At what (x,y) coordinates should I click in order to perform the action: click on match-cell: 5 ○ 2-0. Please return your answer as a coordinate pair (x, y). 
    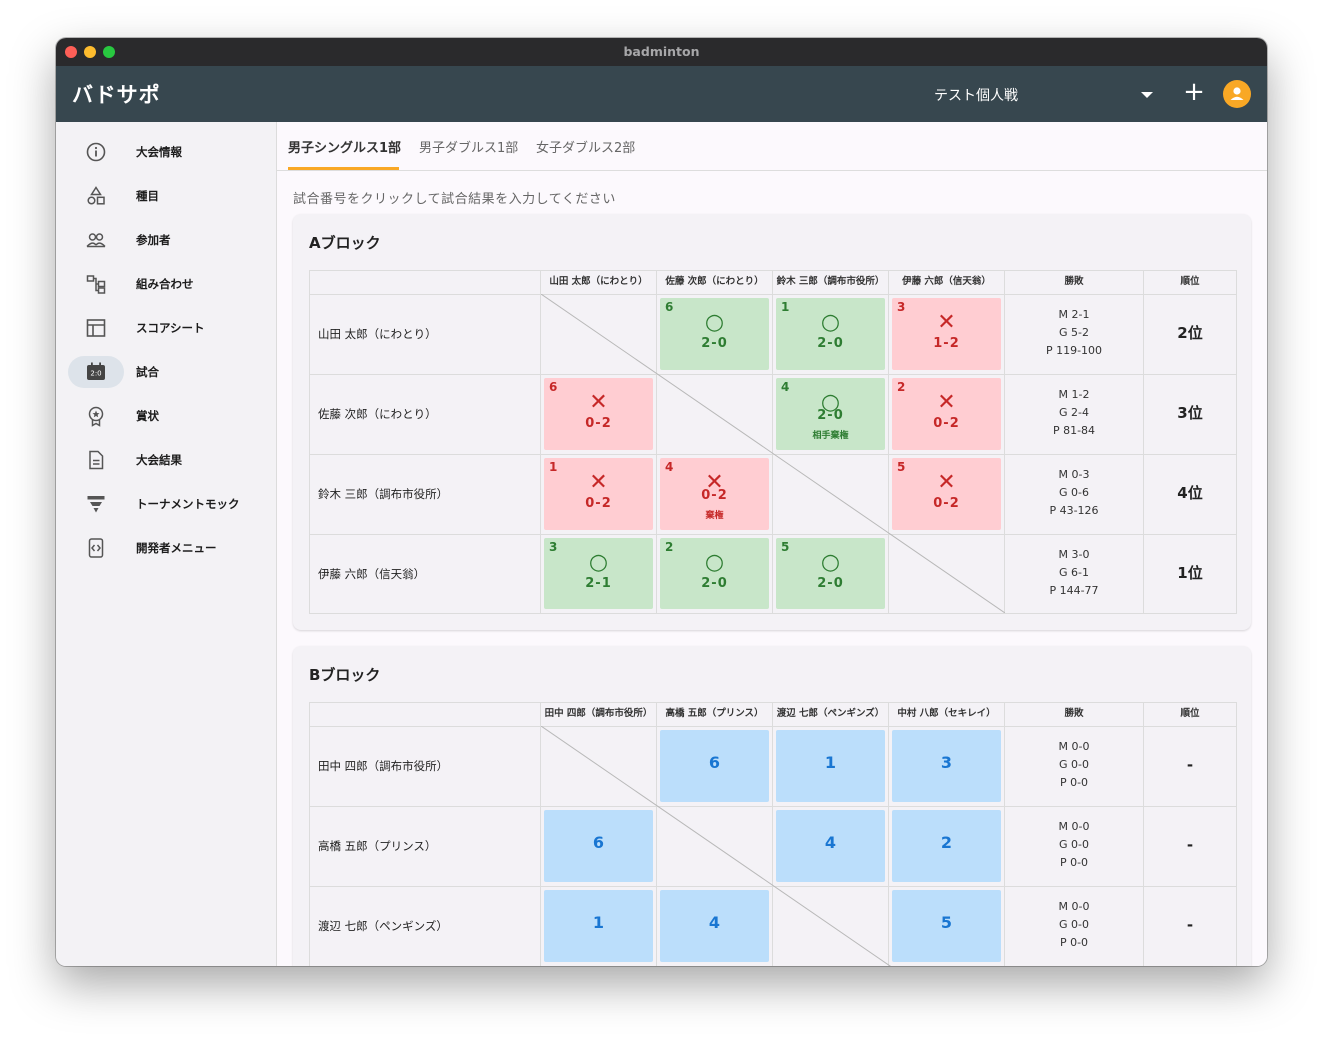
    Looking at the image, I should click on (830, 573).